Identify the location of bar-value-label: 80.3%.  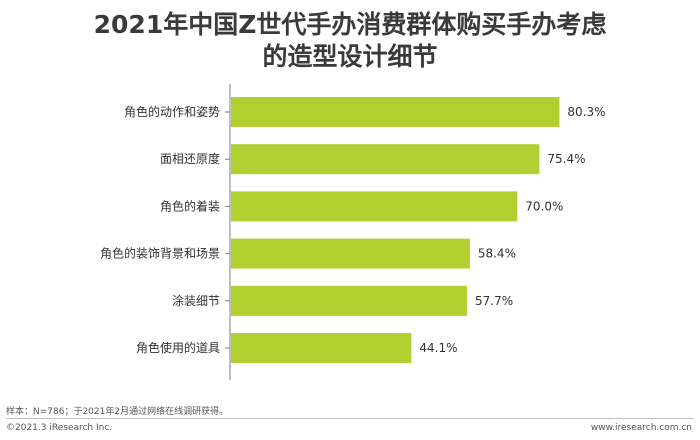
(586, 112).